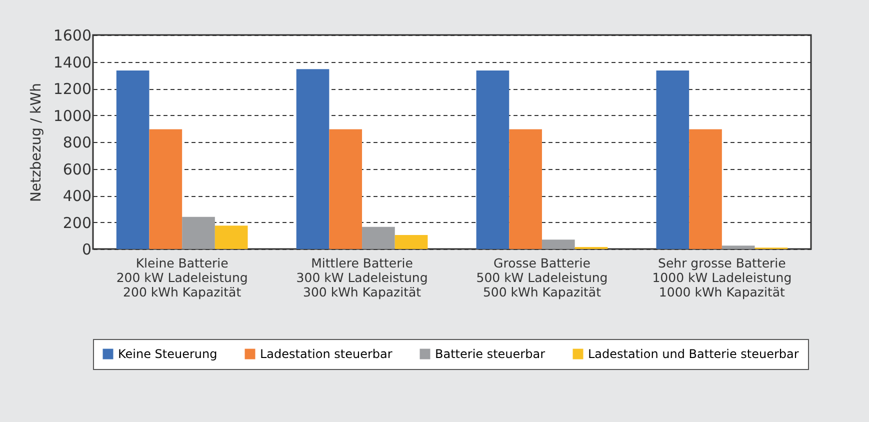 Image resolution: width=869 pixels, height=422 pixels. Describe the element at coordinates (77, 196) in the screenshot. I see `y-tick-label: 400` at that location.